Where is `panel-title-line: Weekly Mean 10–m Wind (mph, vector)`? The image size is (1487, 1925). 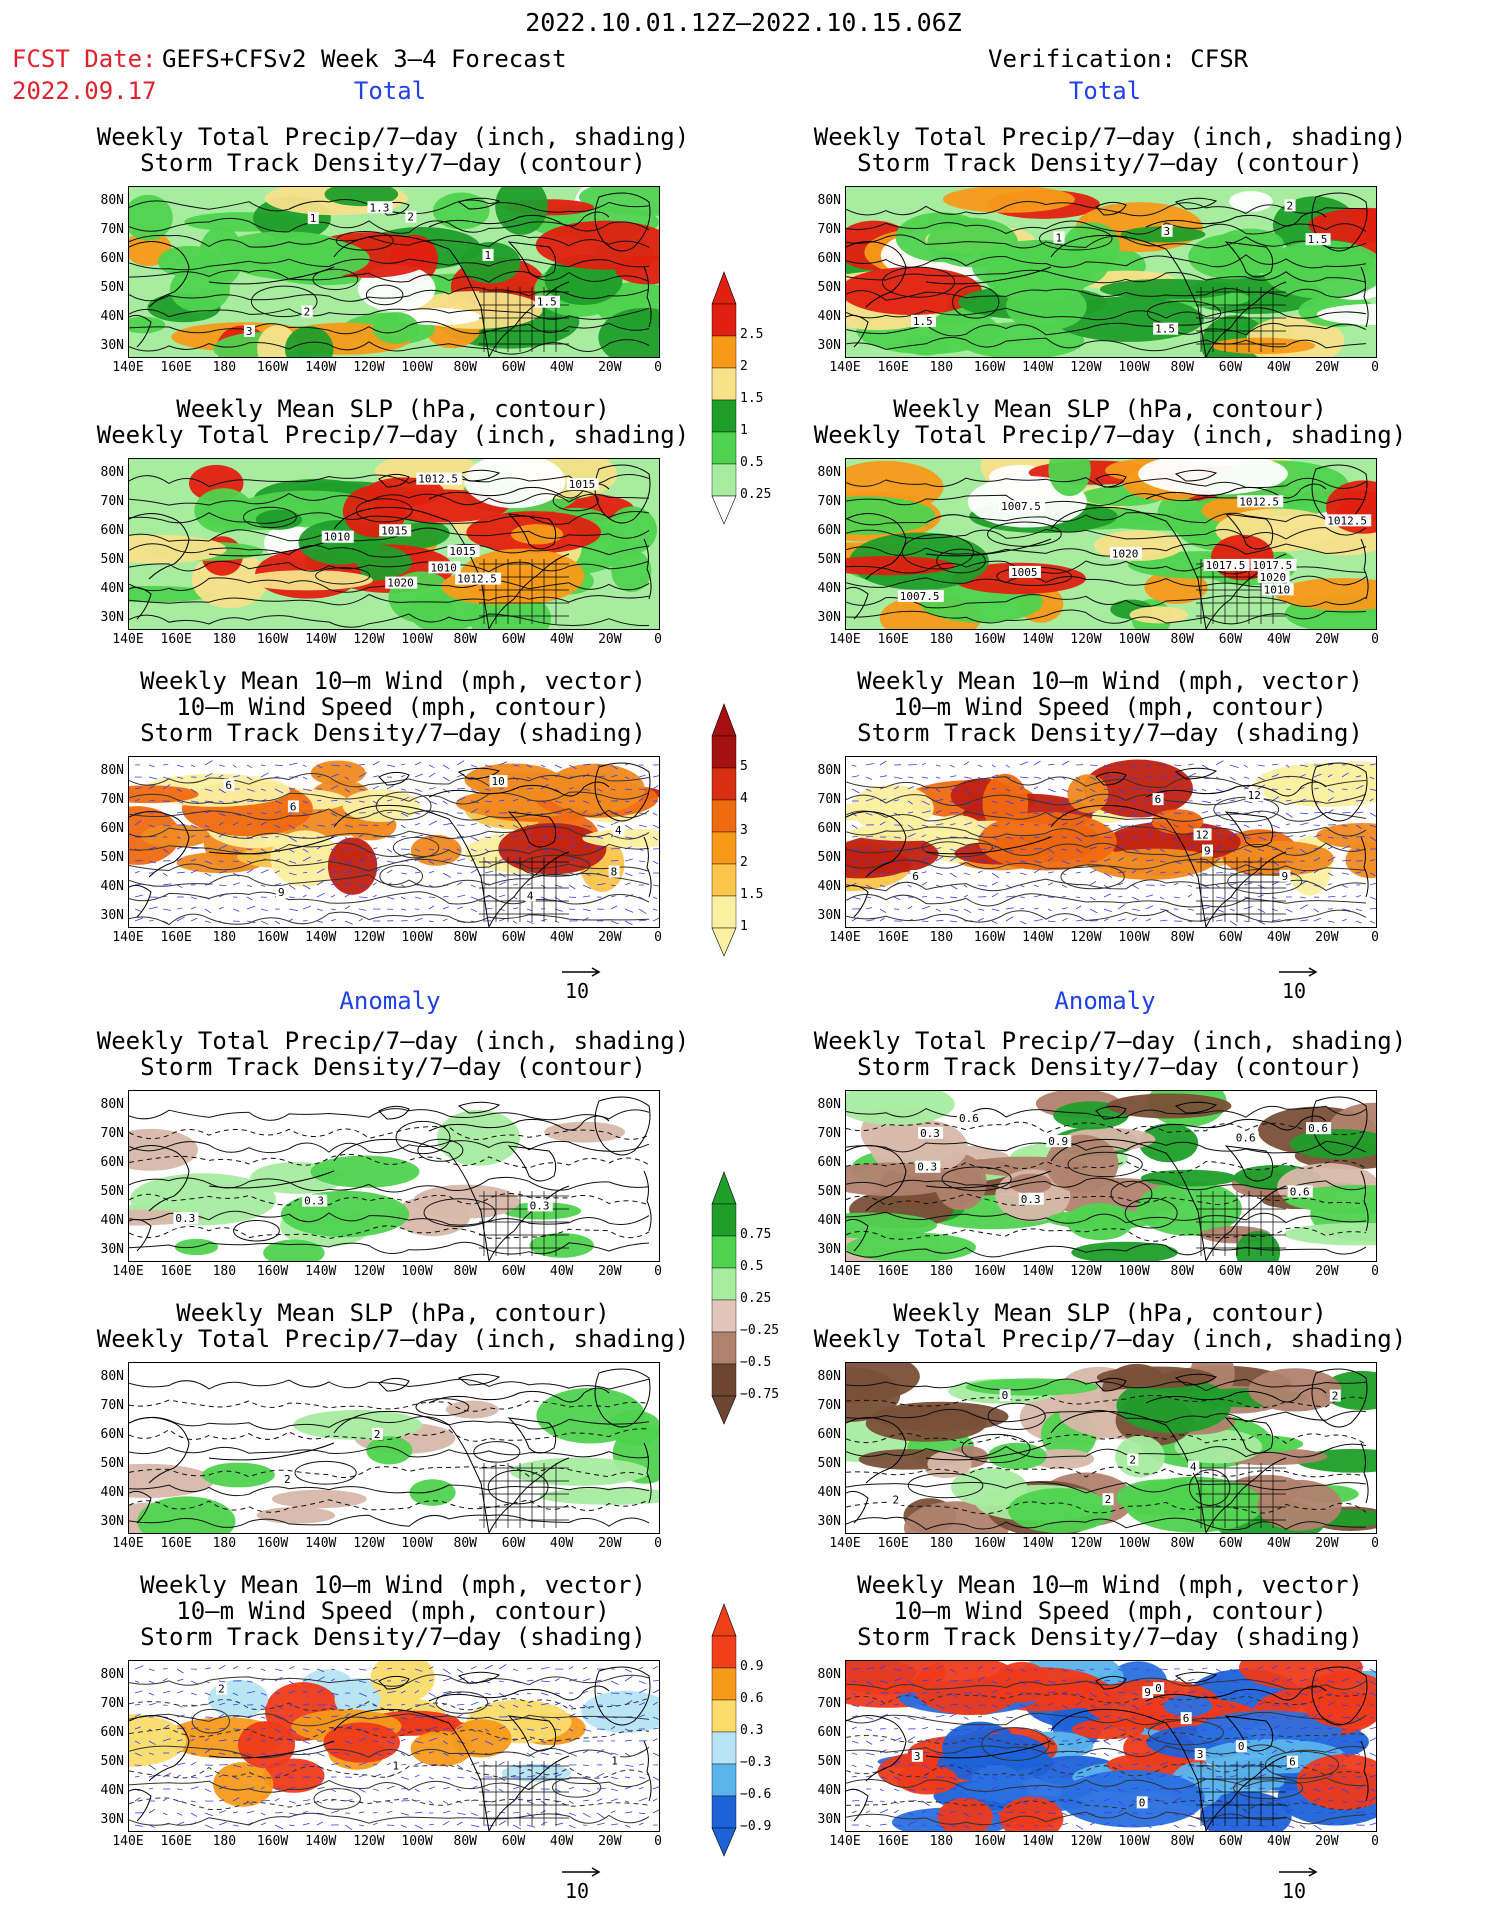 panel-title-line: Weekly Mean 10–m Wind (mph, vector) is located at coordinates (1110, 681).